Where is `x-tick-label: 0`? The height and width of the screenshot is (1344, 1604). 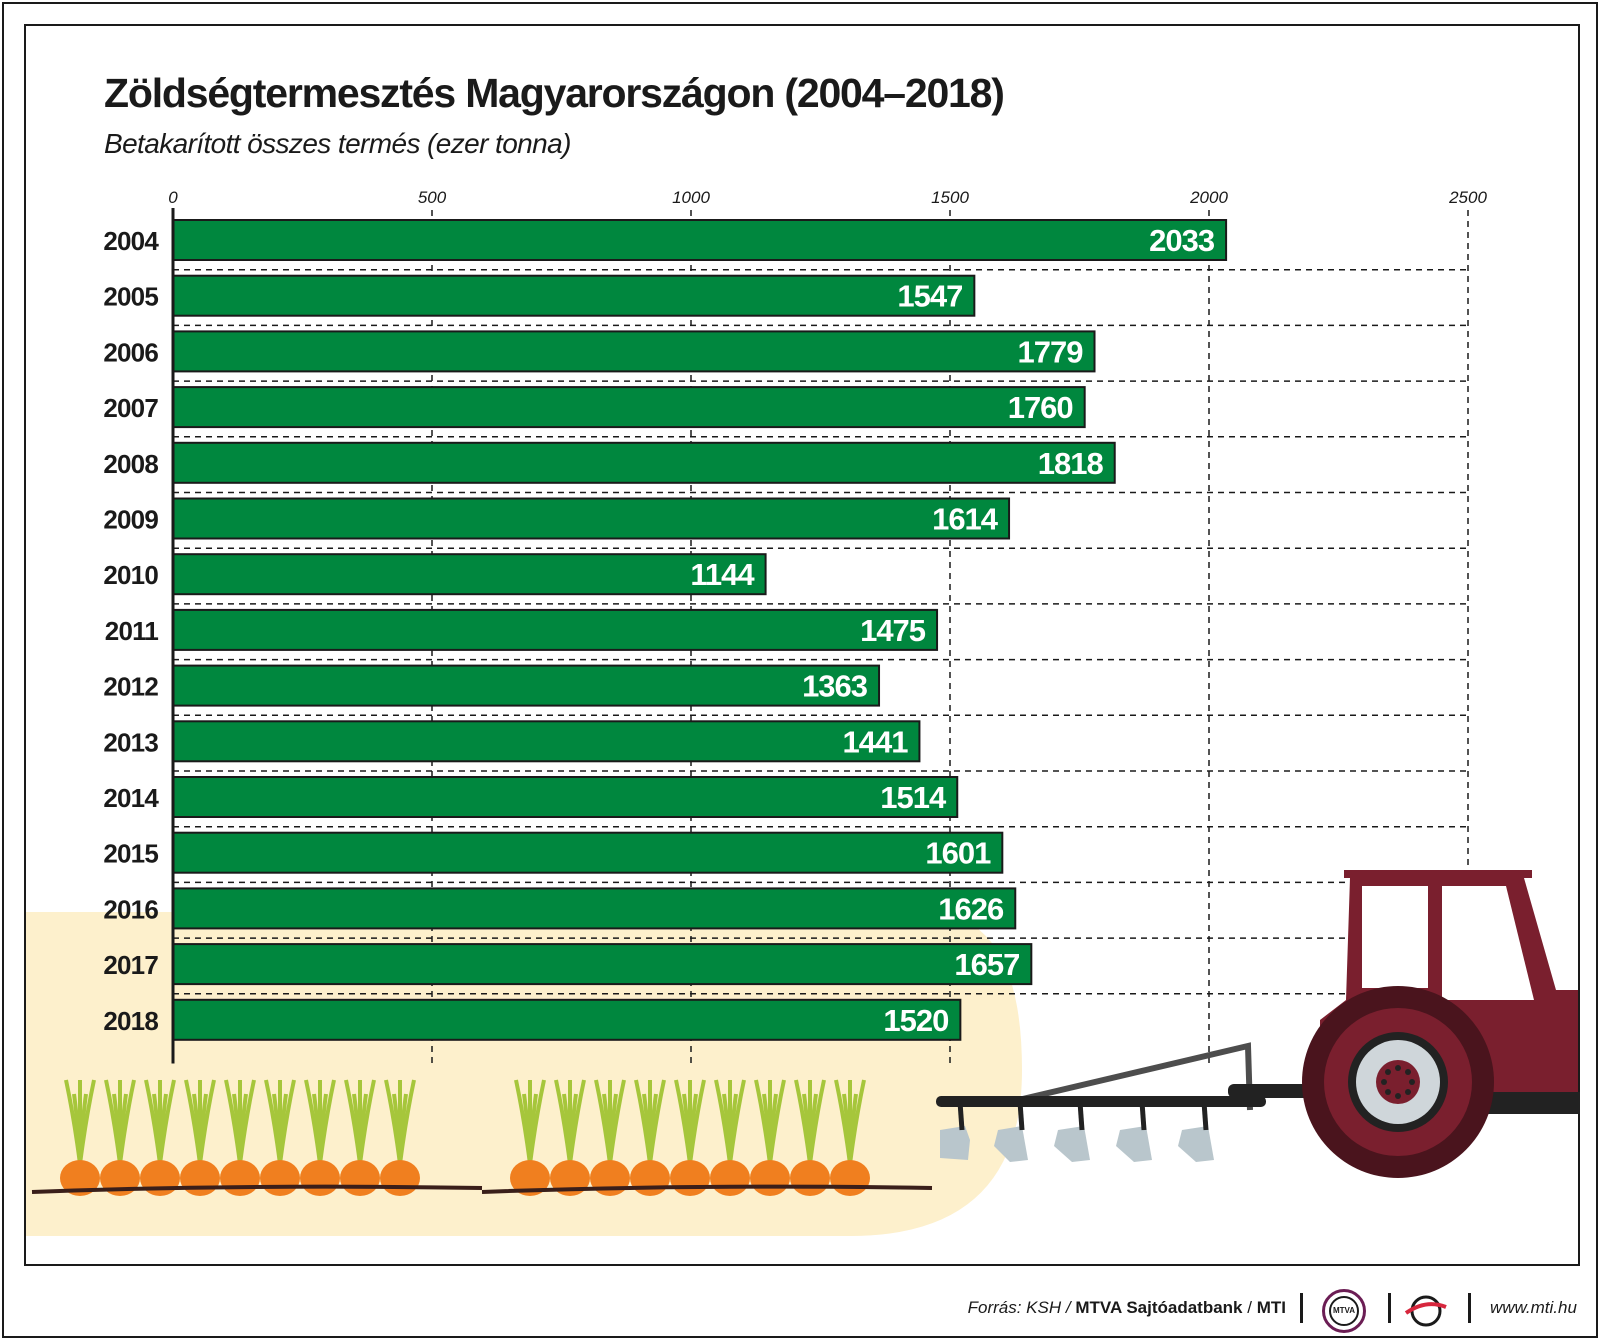 x-tick-label: 0 is located at coordinates (173, 197).